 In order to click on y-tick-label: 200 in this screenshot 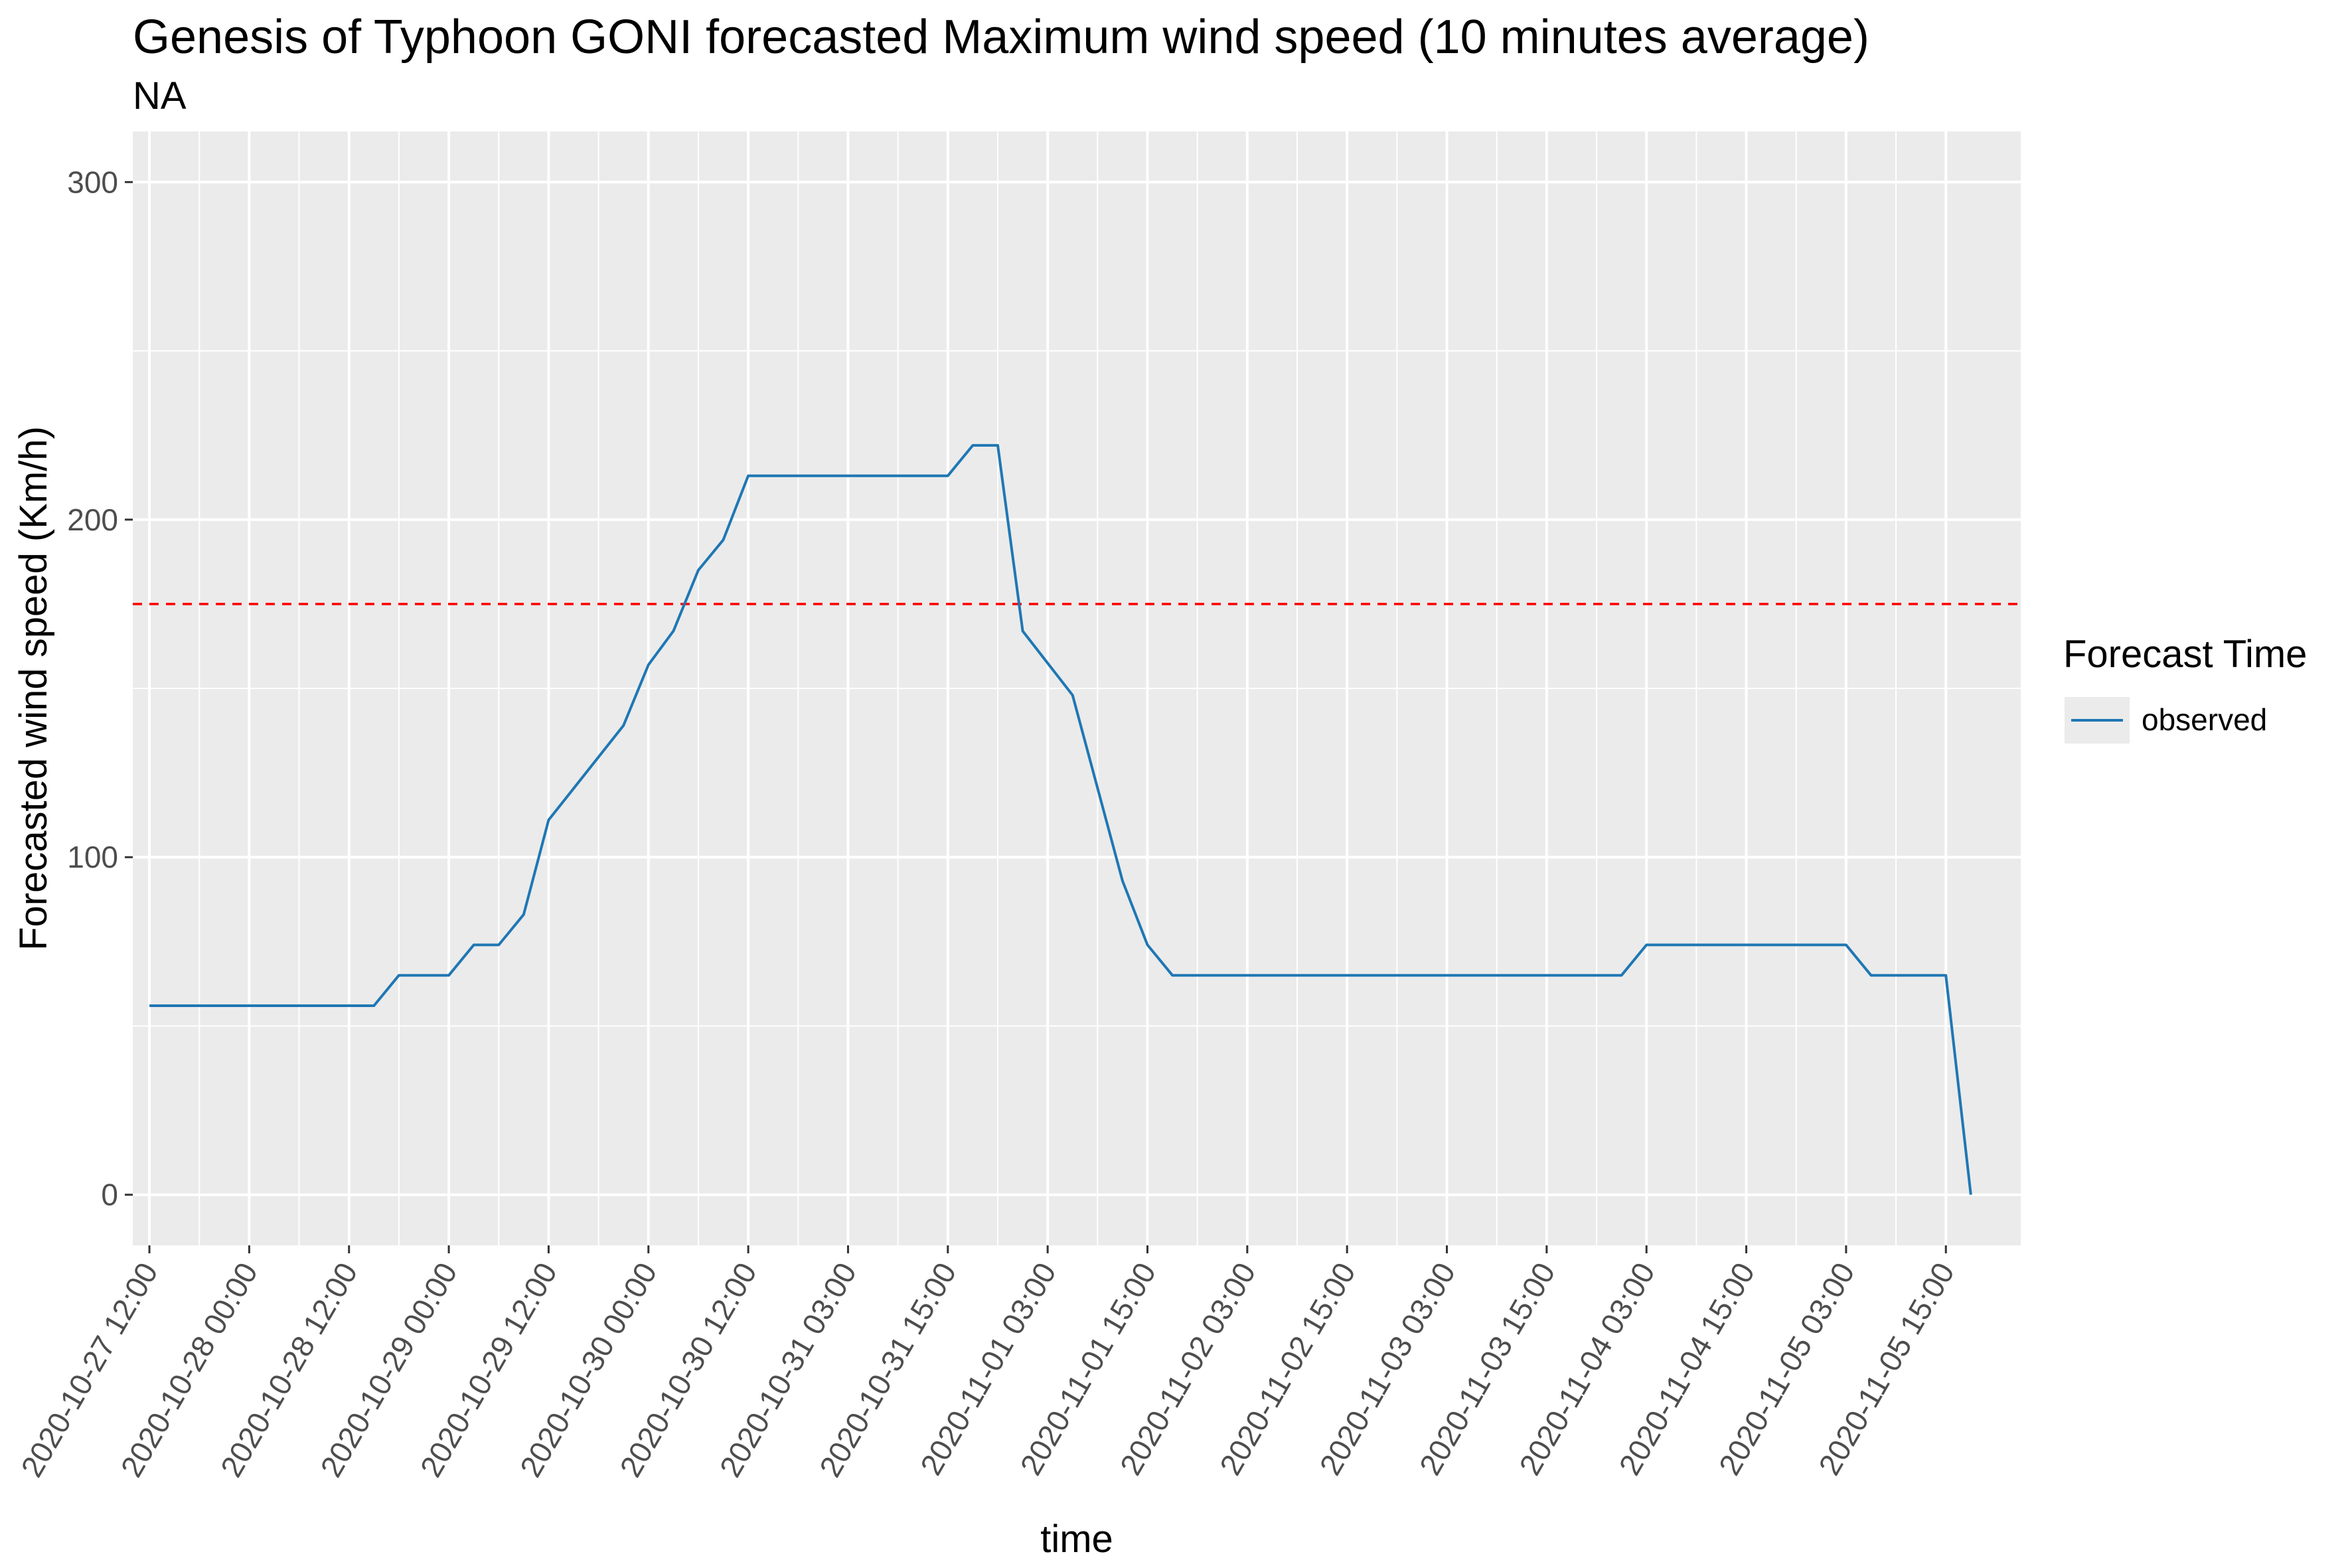, I will do `click(93, 520)`.